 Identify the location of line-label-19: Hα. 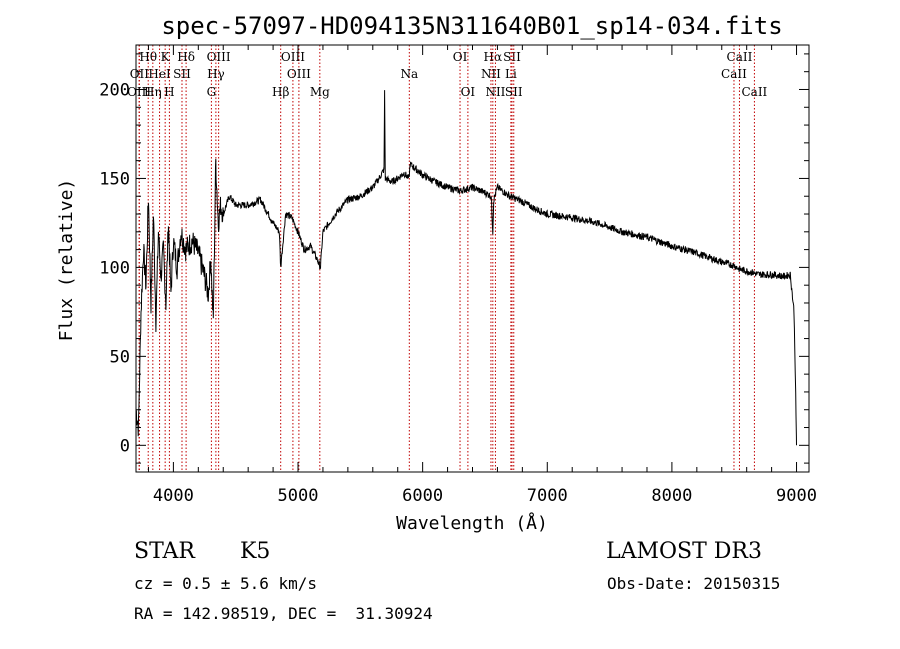
(493, 57).